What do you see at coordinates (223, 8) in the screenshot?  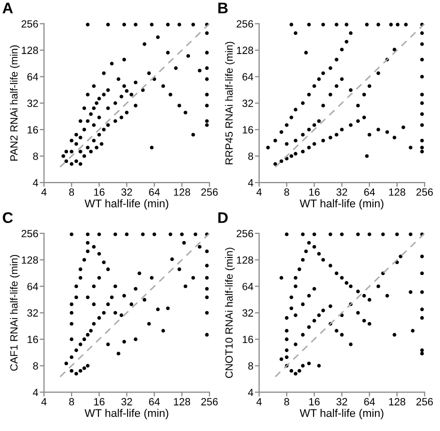 I see `chart-title: B` at bounding box center [223, 8].